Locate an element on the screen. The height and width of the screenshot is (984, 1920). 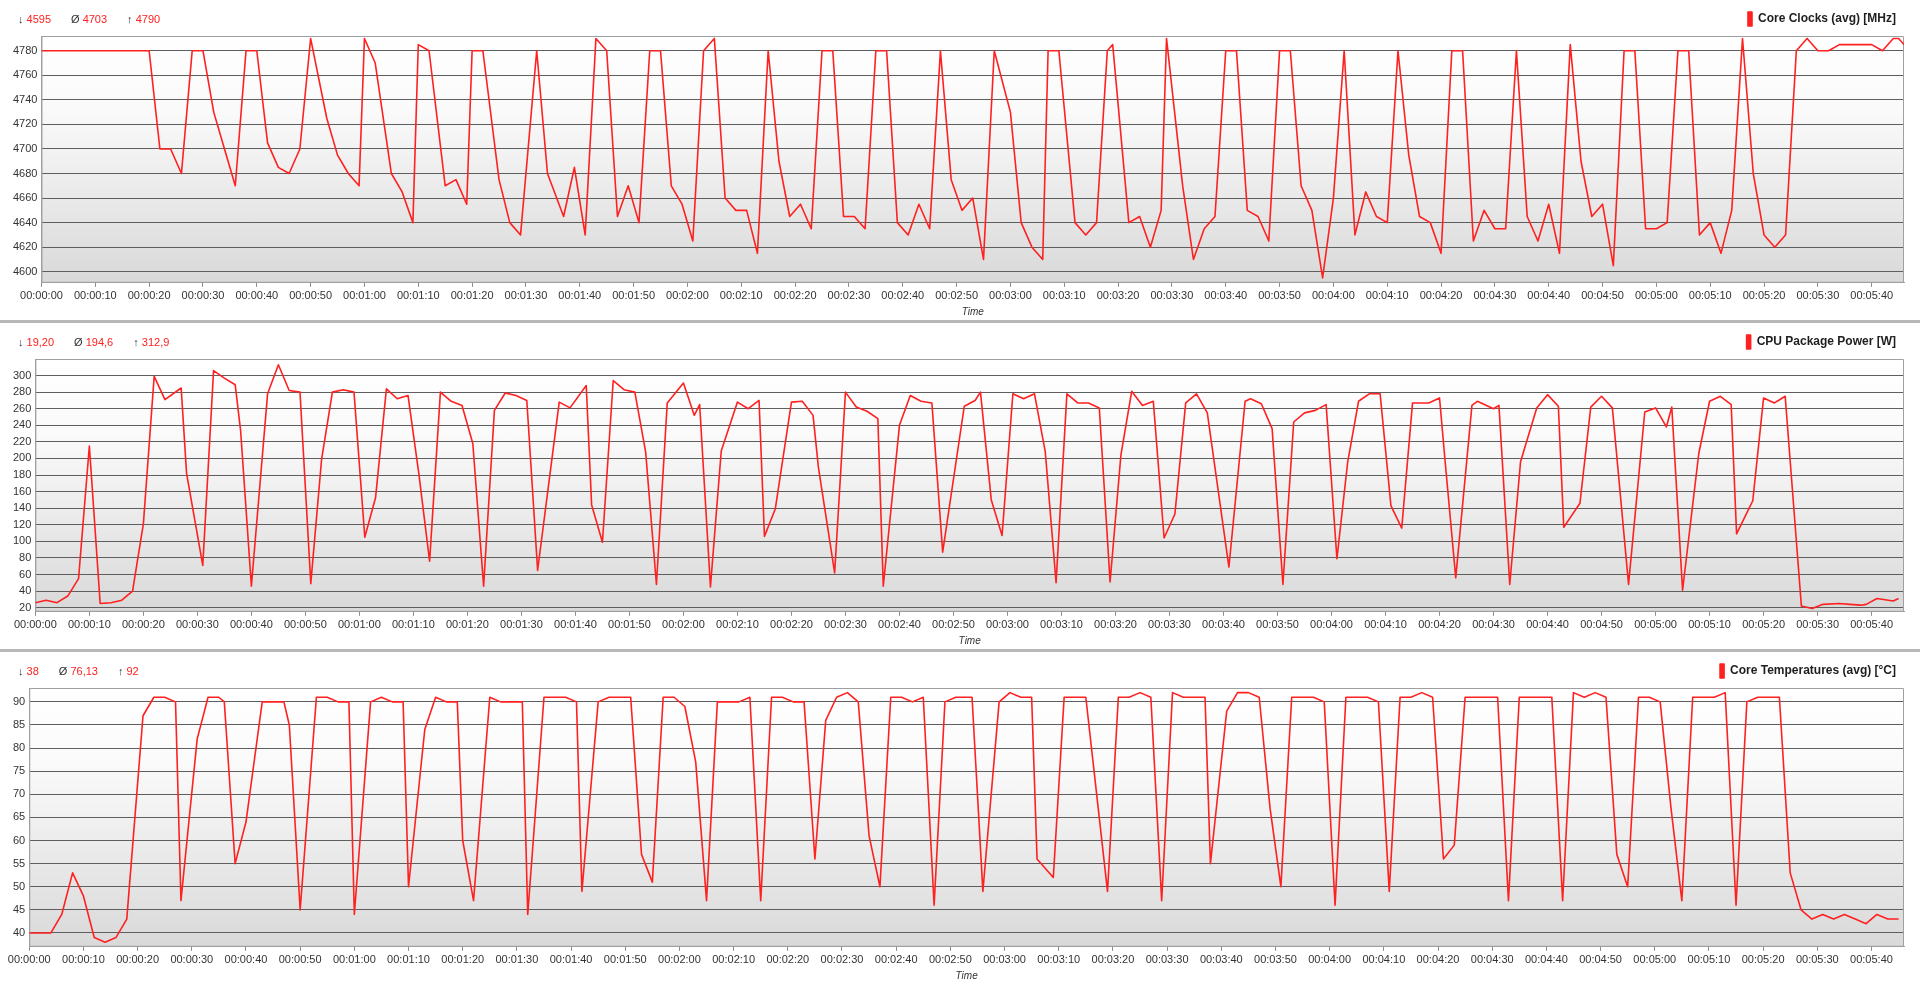
x-tick-label: 00:00:00 is located at coordinates (29, 959).